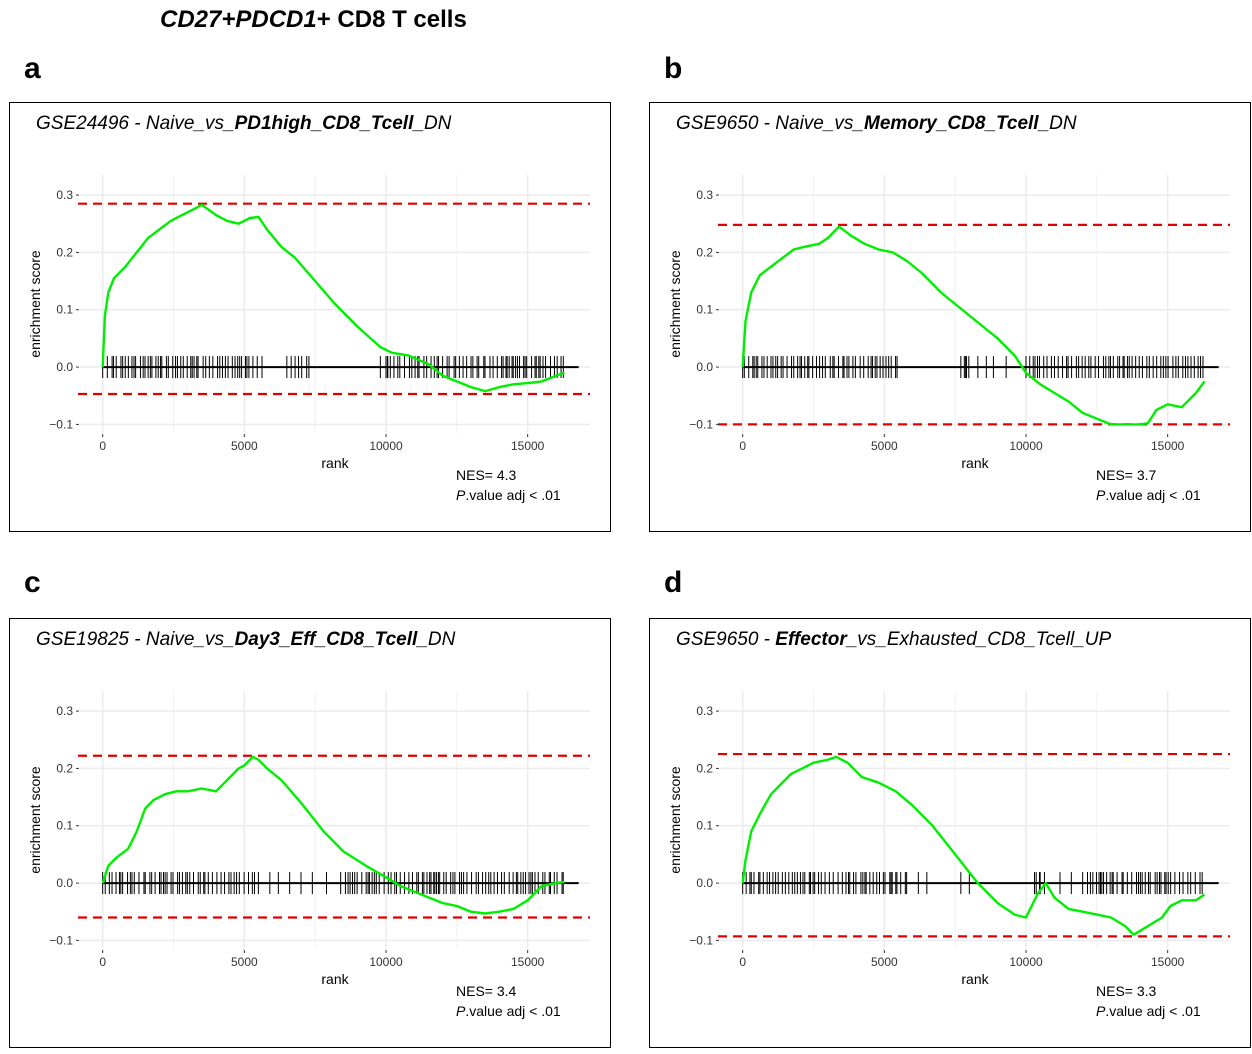 This screenshot has height=1054, width=1252. I want to click on nes-label: NES= 3.4, so click(486, 991).